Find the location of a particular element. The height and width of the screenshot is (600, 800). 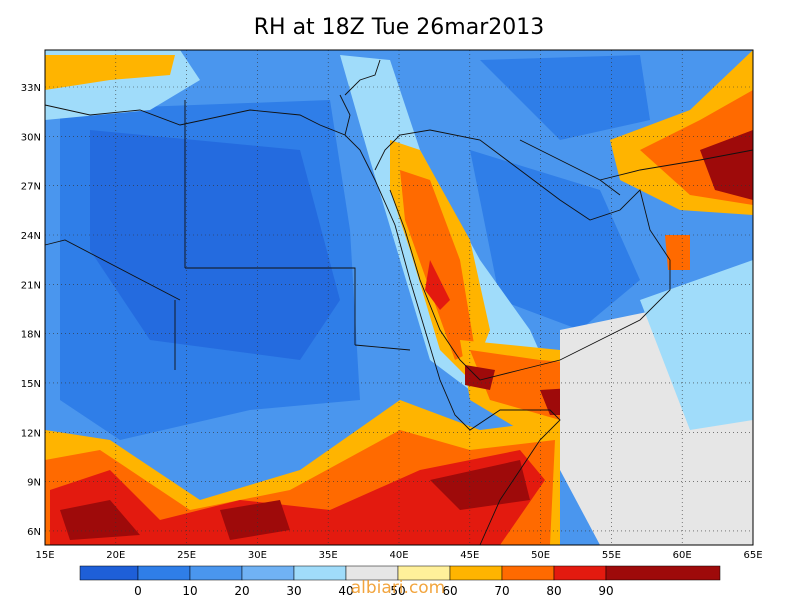

lat-label: 24N is located at coordinates (31, 236).